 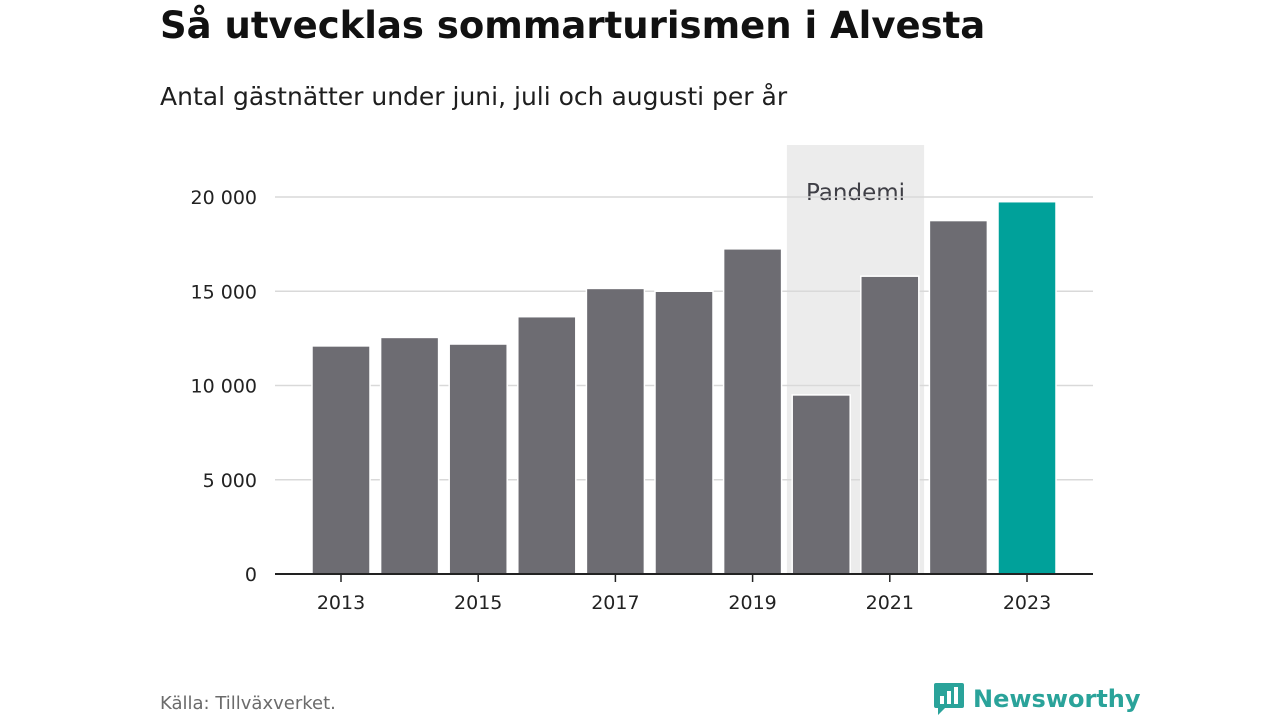 I want to click on y-tick-label: 20 000, so click(x=224, y=198).